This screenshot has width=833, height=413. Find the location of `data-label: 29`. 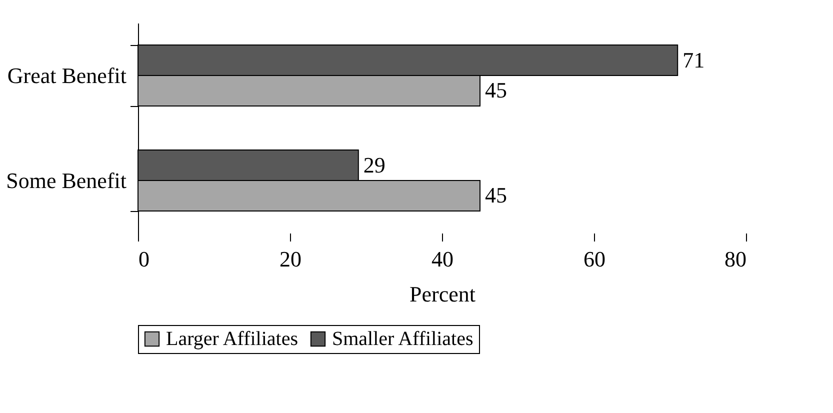

data-label: 29 is located at coordinates (374, 165).